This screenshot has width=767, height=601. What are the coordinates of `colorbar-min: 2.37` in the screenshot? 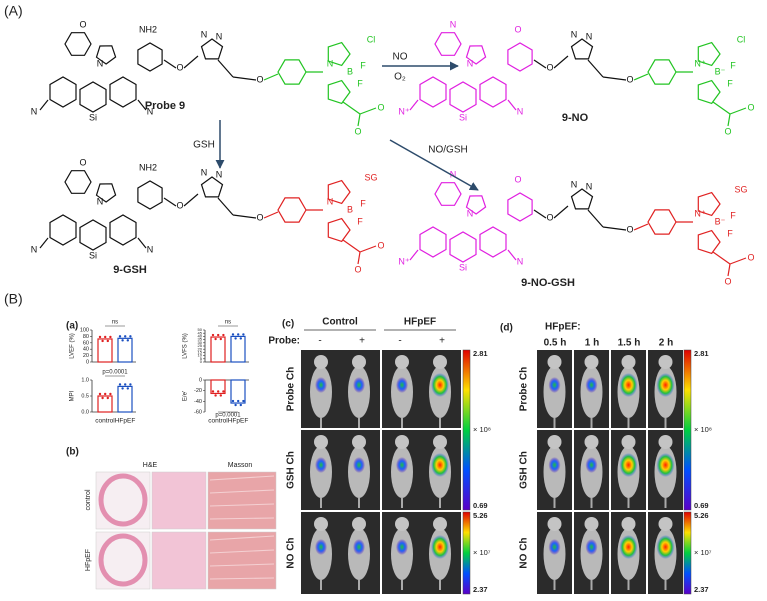 It's located at (480, 589).